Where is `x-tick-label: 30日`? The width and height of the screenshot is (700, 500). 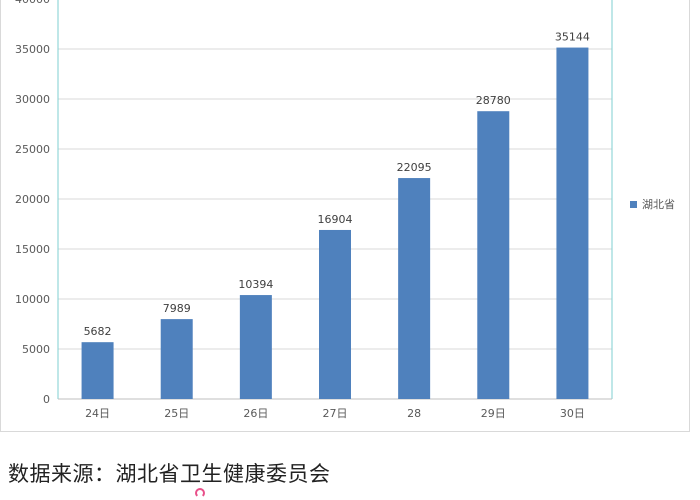
x-tick-label: 30日 is located at coordinates (572, 413).